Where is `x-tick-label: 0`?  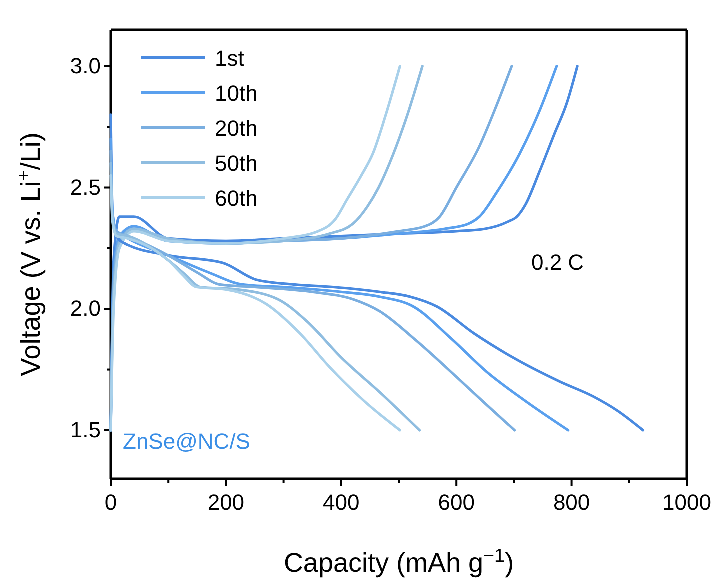
x-tick-label: 0 is located at coordinates (111, 503).